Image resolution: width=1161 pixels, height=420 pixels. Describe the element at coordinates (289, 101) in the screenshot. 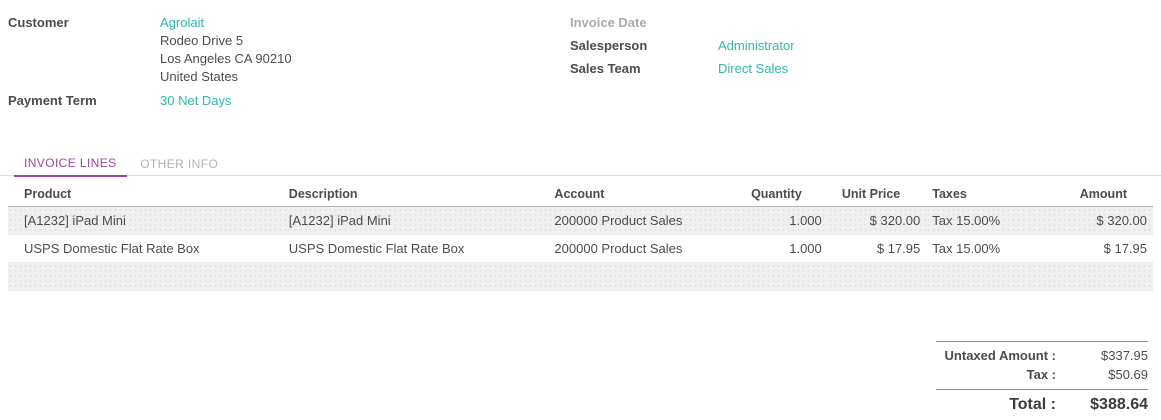

I see `payment-term-field: Payment Term 30 Net Days` at that location.